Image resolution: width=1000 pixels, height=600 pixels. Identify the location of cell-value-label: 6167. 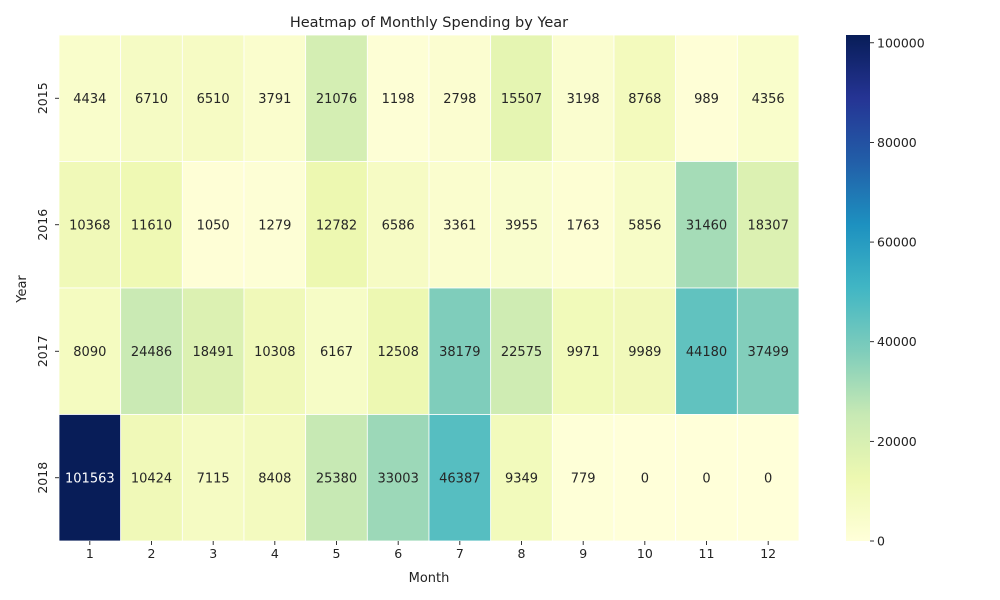
(336, 352).